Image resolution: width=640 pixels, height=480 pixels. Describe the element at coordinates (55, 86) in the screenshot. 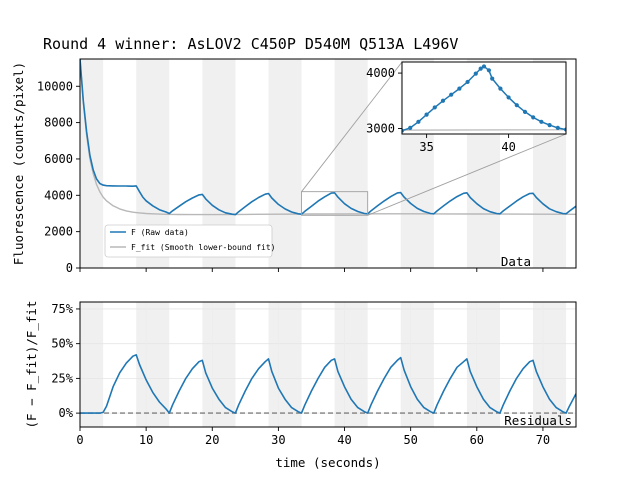

I see `top-y-tick-label: 10000` at that location.